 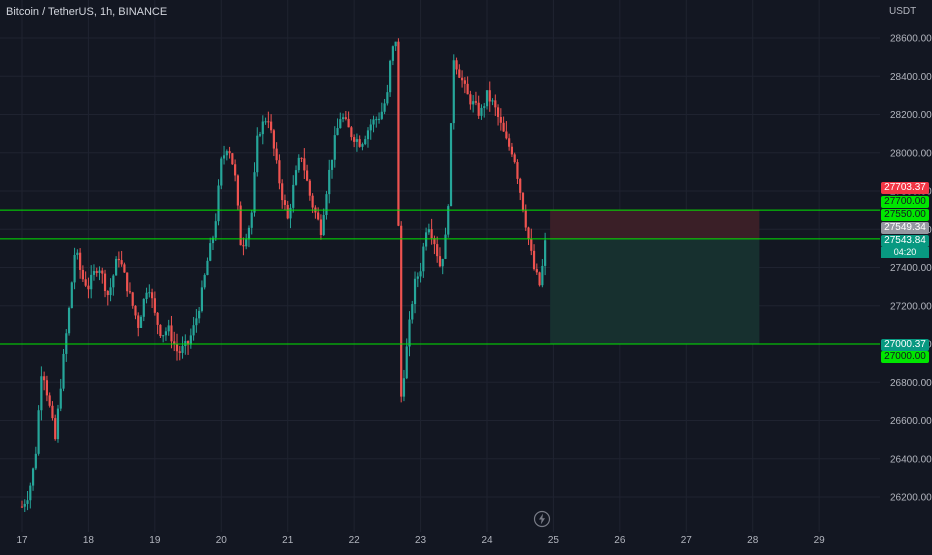 I want to click on level-price-tag-upper: 27700.00, so click(x=905, y=202).